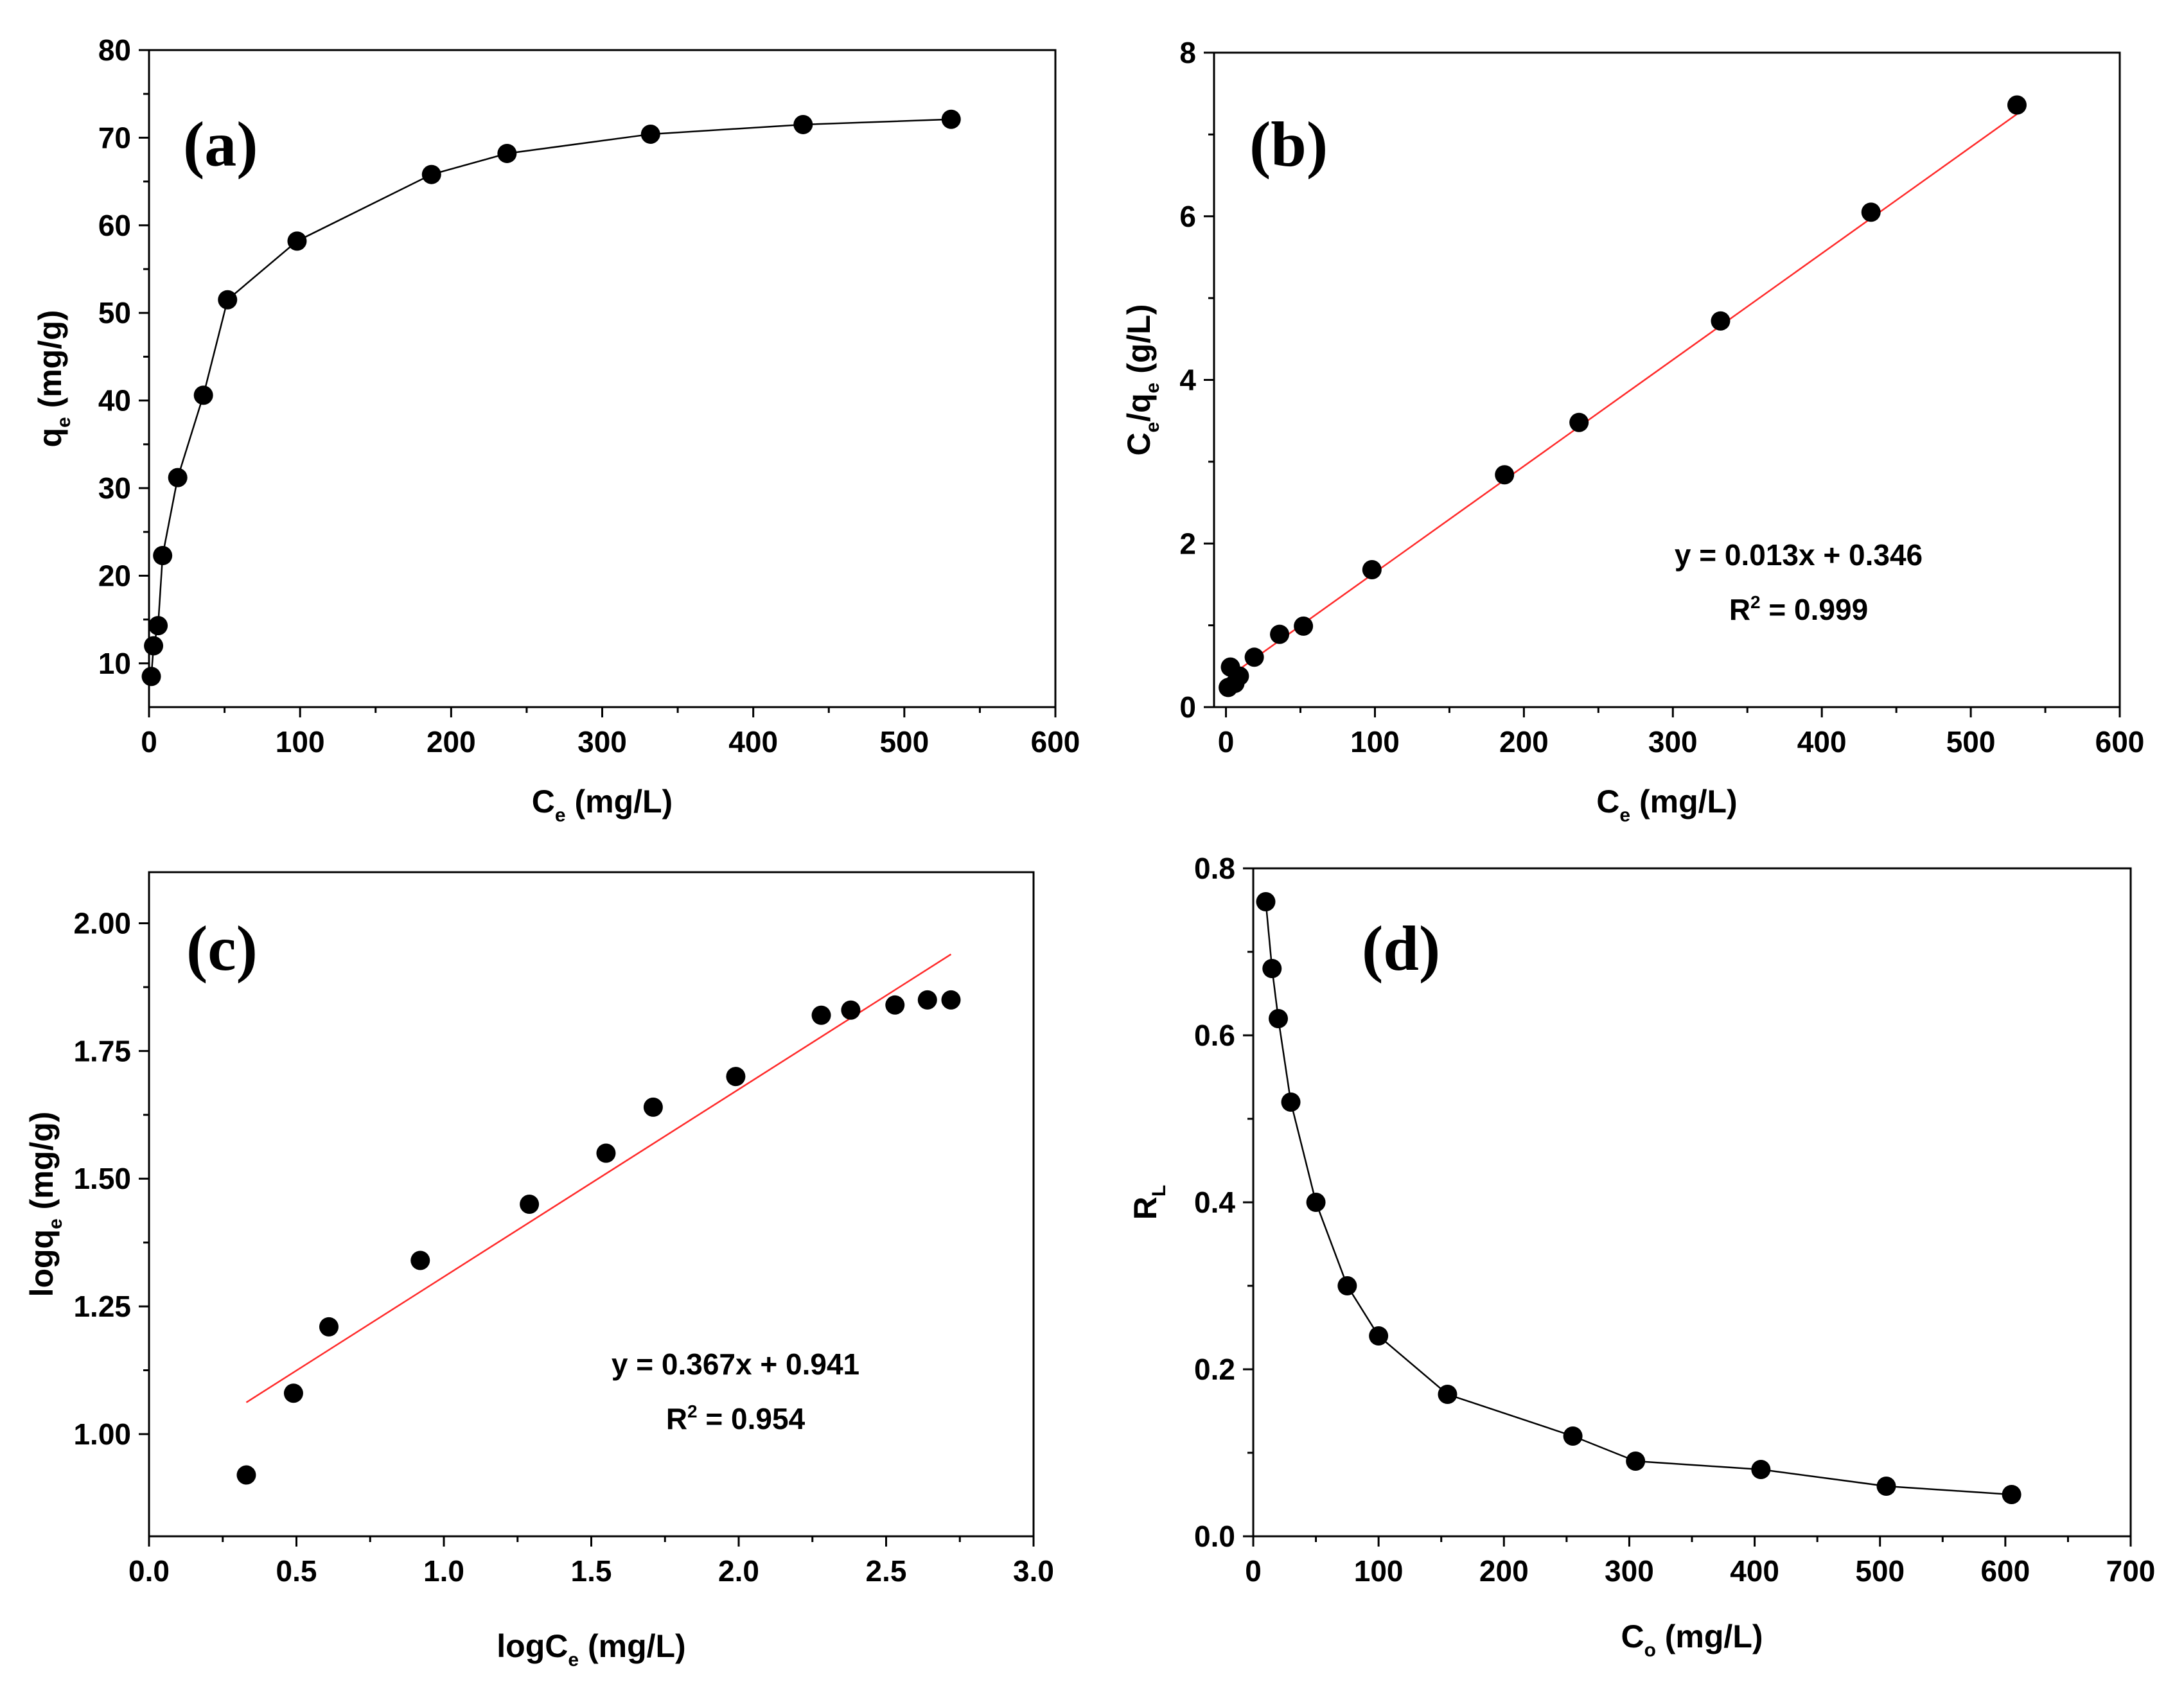 This screenshot has width=2184, height=1684. What do you see at coordinates (2131, 1571) in the screenshot?
I see `x-tick-label: 700` at bounding box center [2131, 1571].